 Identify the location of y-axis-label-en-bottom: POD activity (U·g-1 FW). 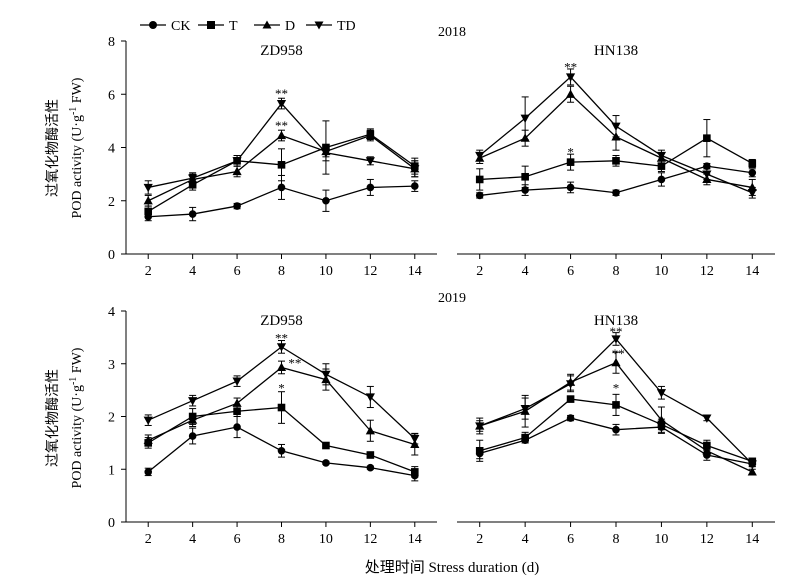
(76, 417).